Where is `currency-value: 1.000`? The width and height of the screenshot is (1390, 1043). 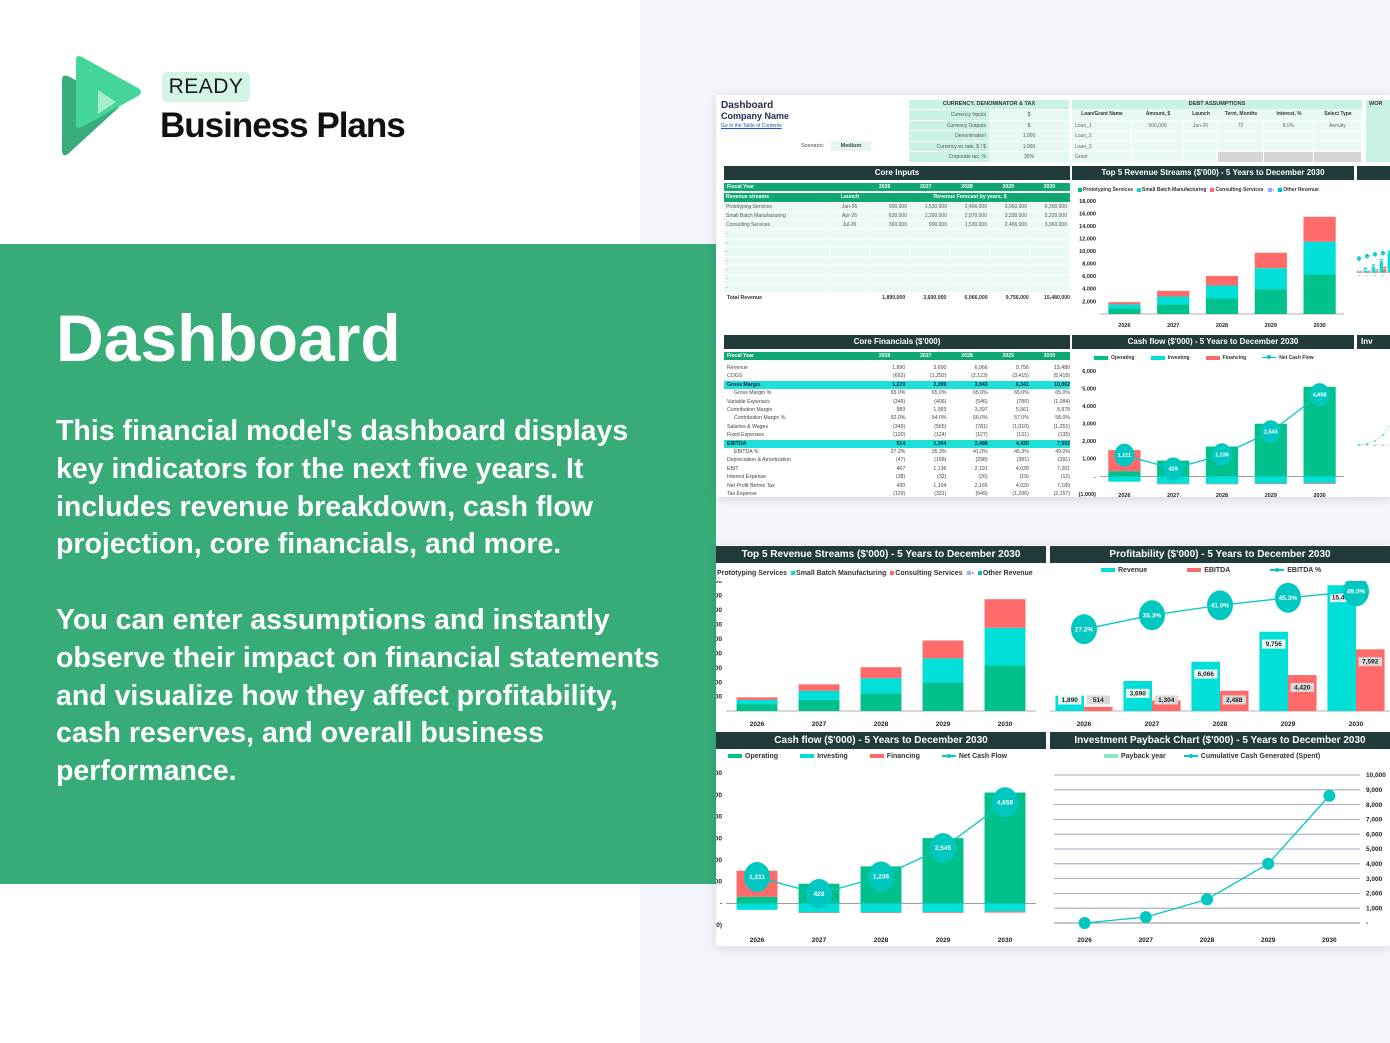
currency-value: 1.000 is located at coordinates (1029, 146).